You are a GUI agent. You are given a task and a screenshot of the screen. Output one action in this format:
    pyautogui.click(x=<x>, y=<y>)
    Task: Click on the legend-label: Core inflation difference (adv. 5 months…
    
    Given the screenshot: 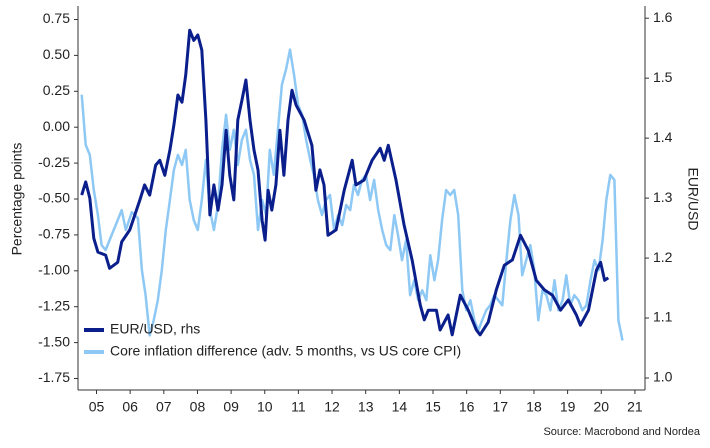 What is the action you would take?
    pyautogui.click(x=285, y=351)
    